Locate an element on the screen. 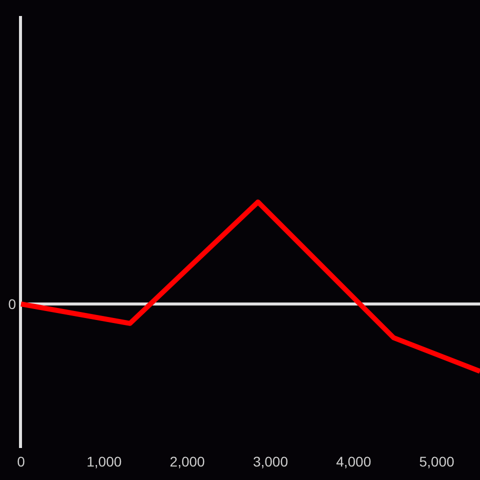 The image size is (480, 480). x-tick-label: 4,000 is located at coordinates (354, 462).